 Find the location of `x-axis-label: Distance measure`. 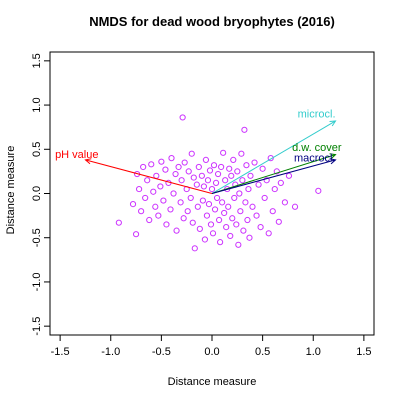

x-axis-label: Distance measure is located at coordinates (212, 382).